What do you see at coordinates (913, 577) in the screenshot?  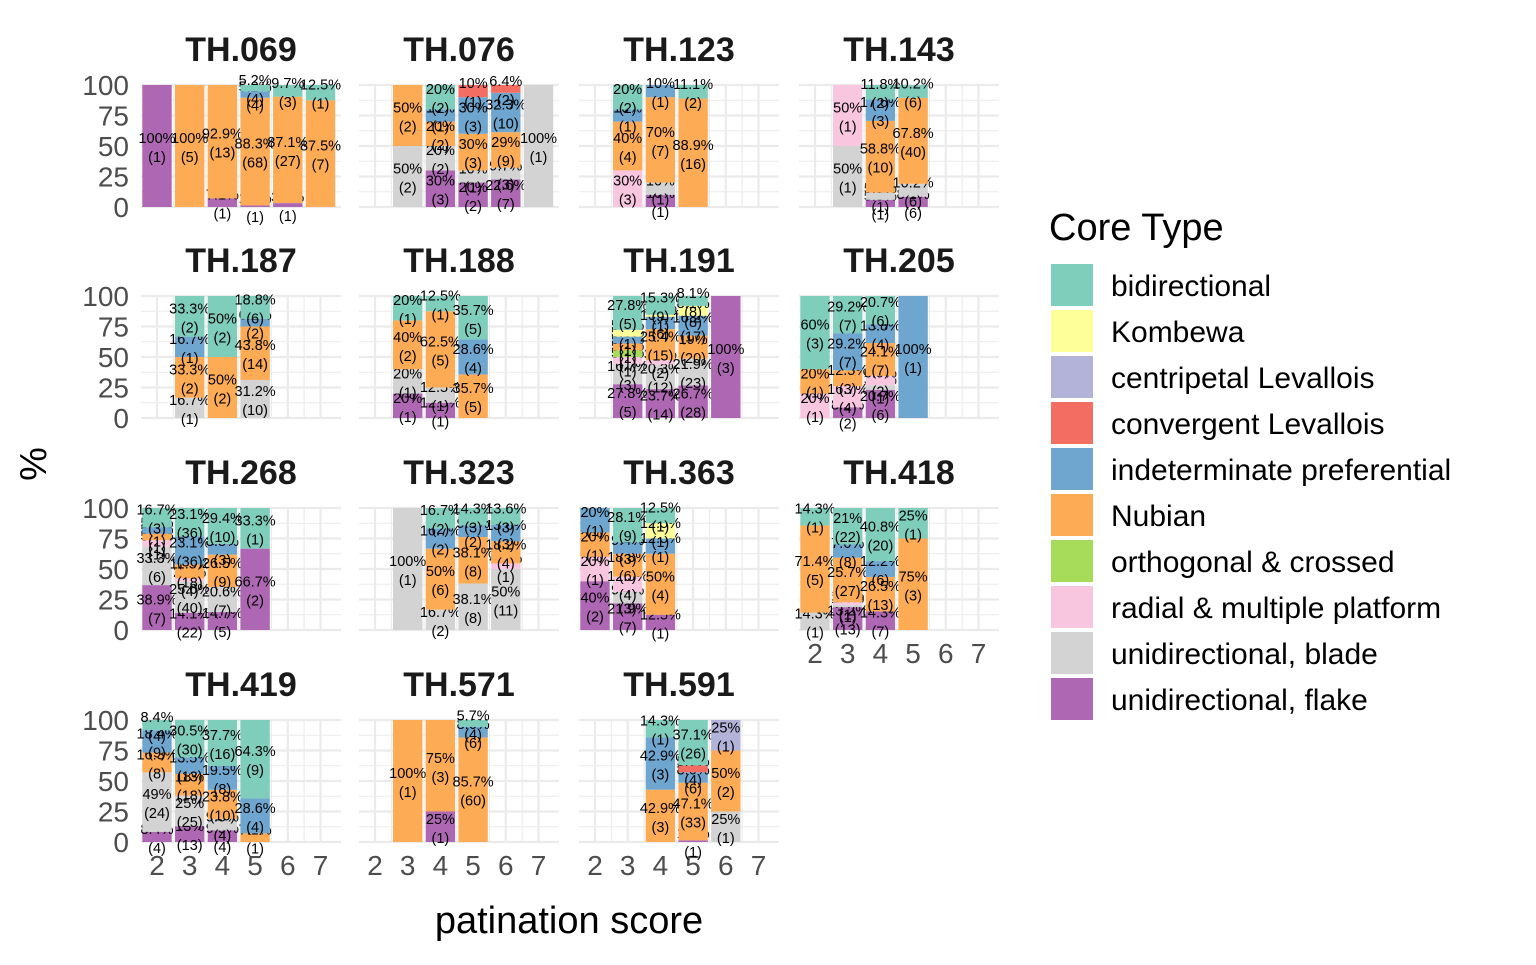 I see `bar-percent-label: 75%` at bounding box center [913, 577].